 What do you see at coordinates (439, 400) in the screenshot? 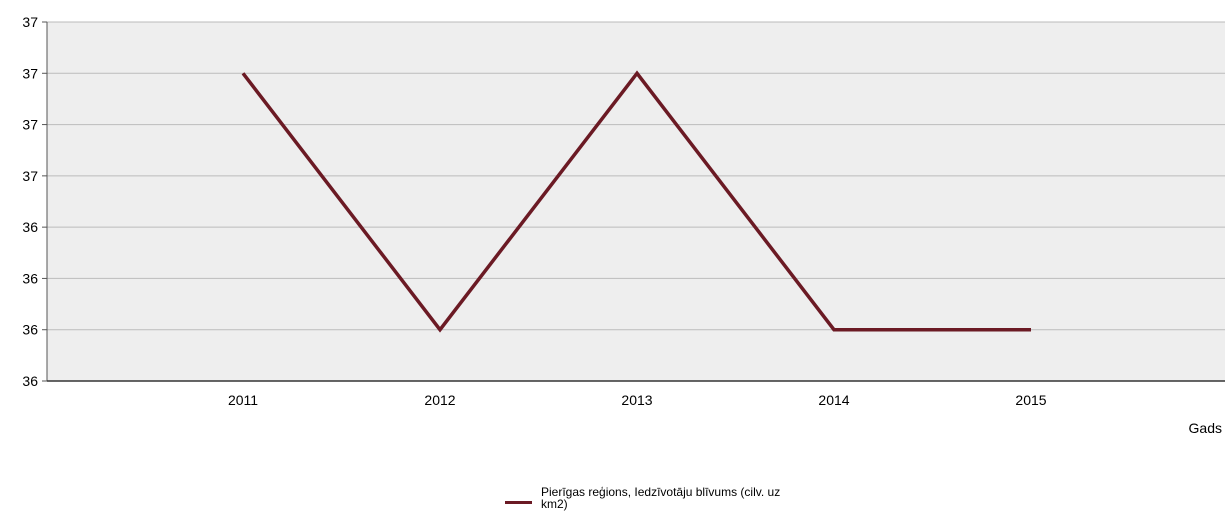
I see `x-tick-label: 2012` at bounding box center [439, 400].